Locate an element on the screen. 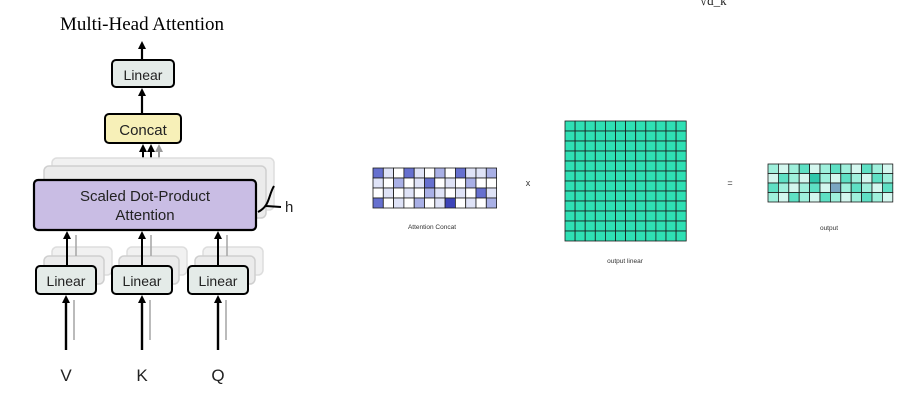 Image resolution: width=901 pixels, height=404 pixels. heads-brace is located at coordinates (269, 199).